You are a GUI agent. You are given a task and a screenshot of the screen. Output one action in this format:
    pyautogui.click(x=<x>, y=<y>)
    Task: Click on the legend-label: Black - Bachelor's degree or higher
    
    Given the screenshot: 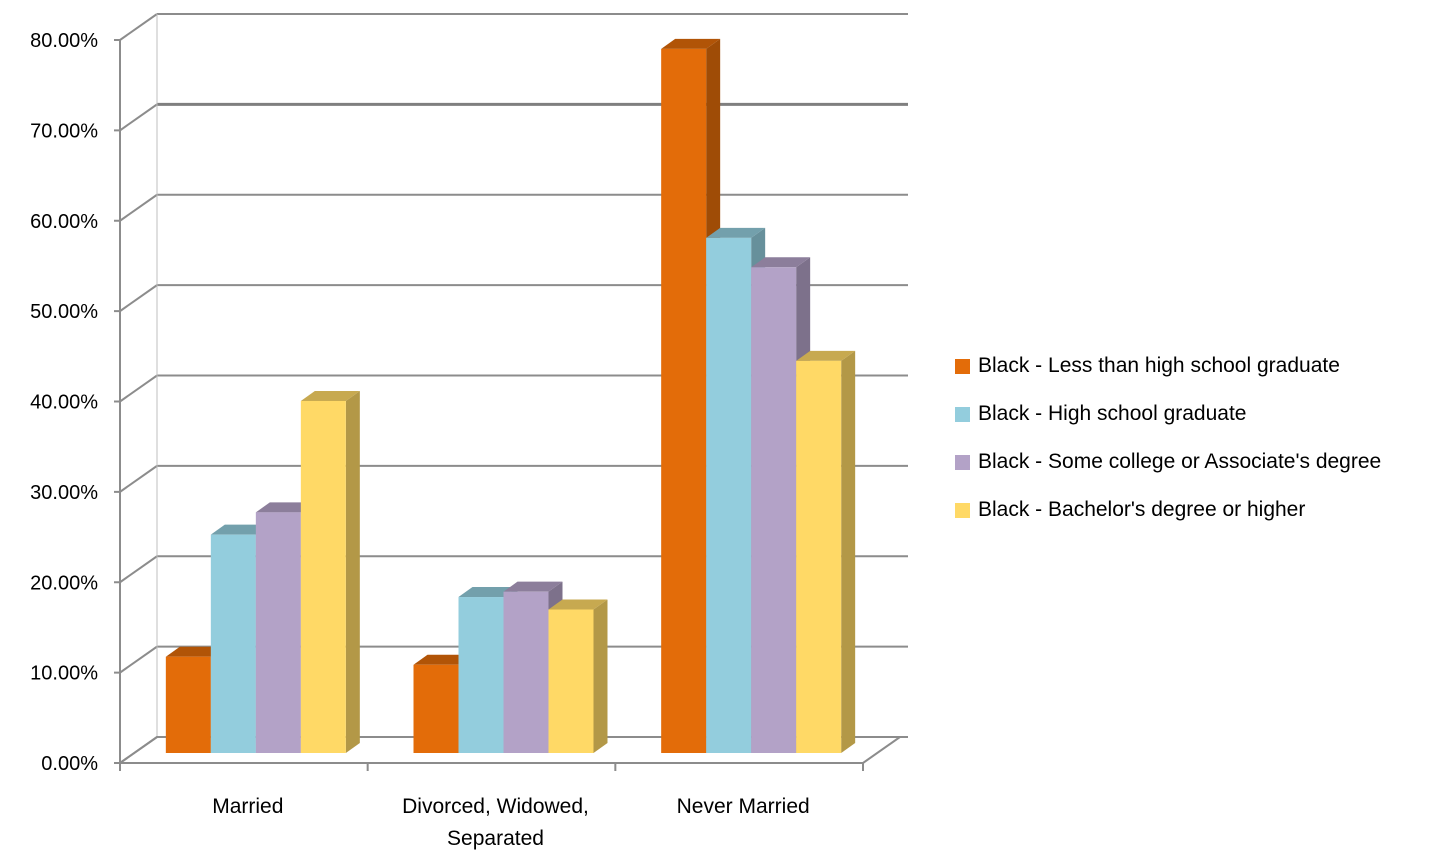 What is the action you would take?
    pyautogui.click(x=1142, y=509)
    